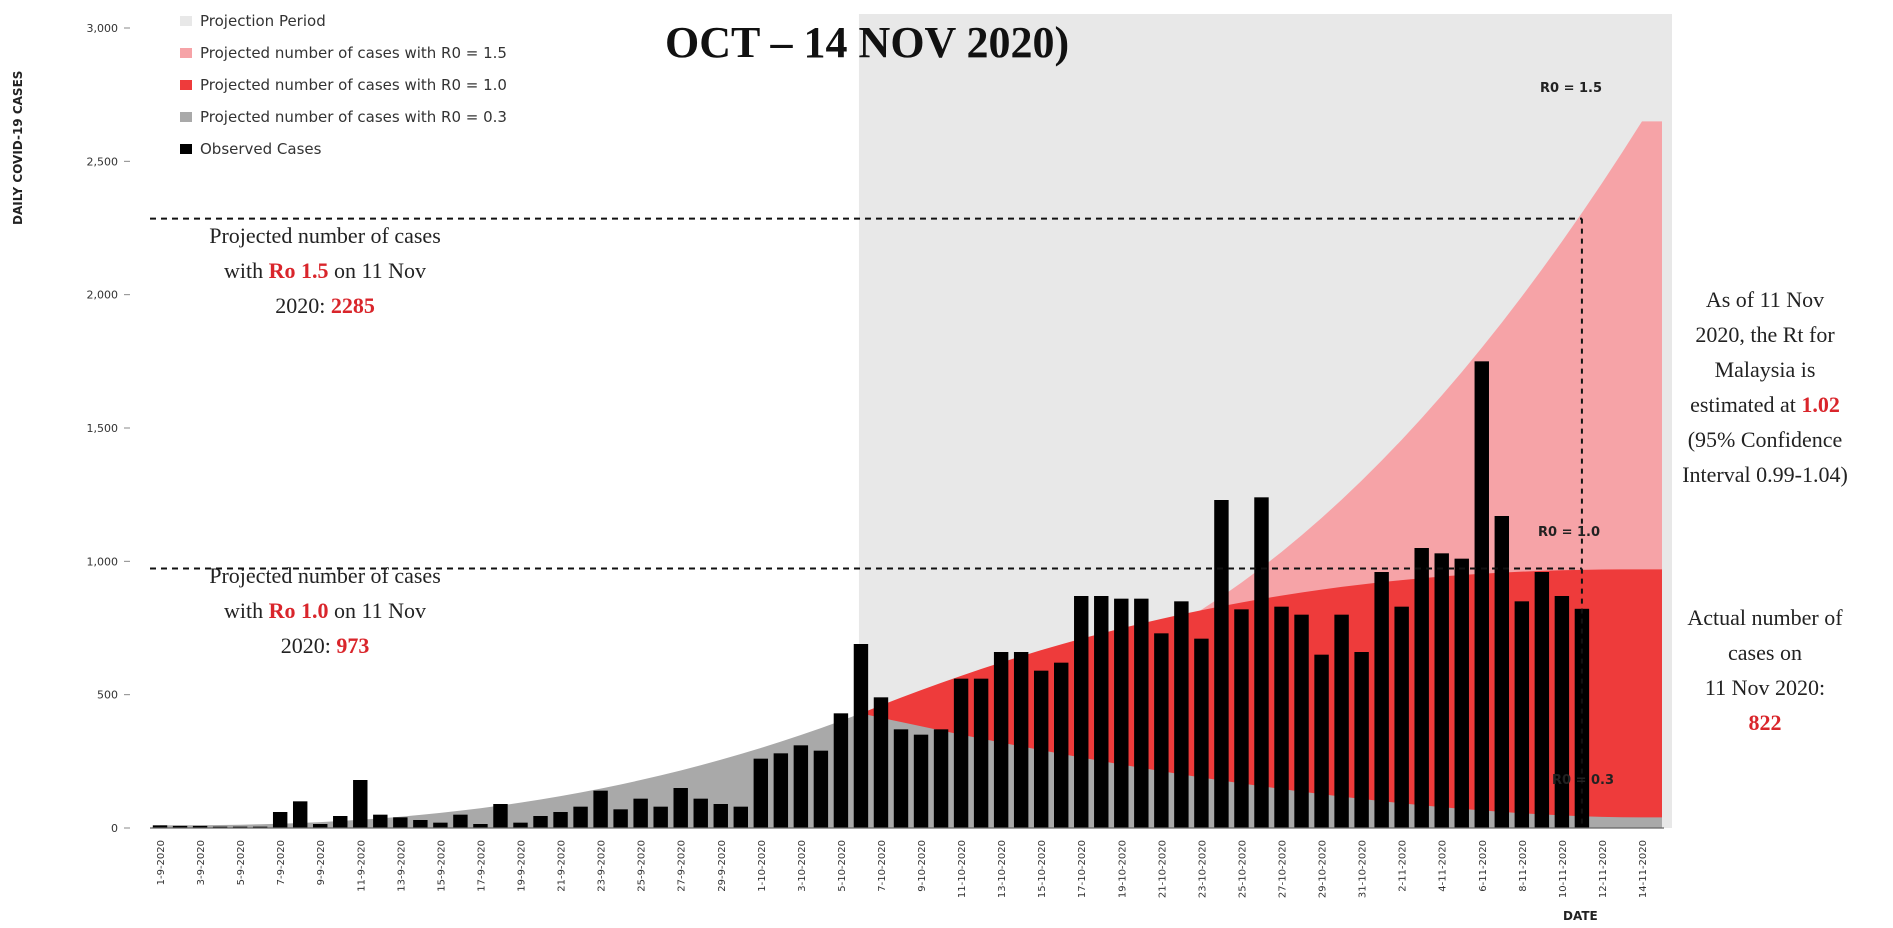  I want to click on r0-0-3-label: R0 = 0.3, so click(1583, 780).